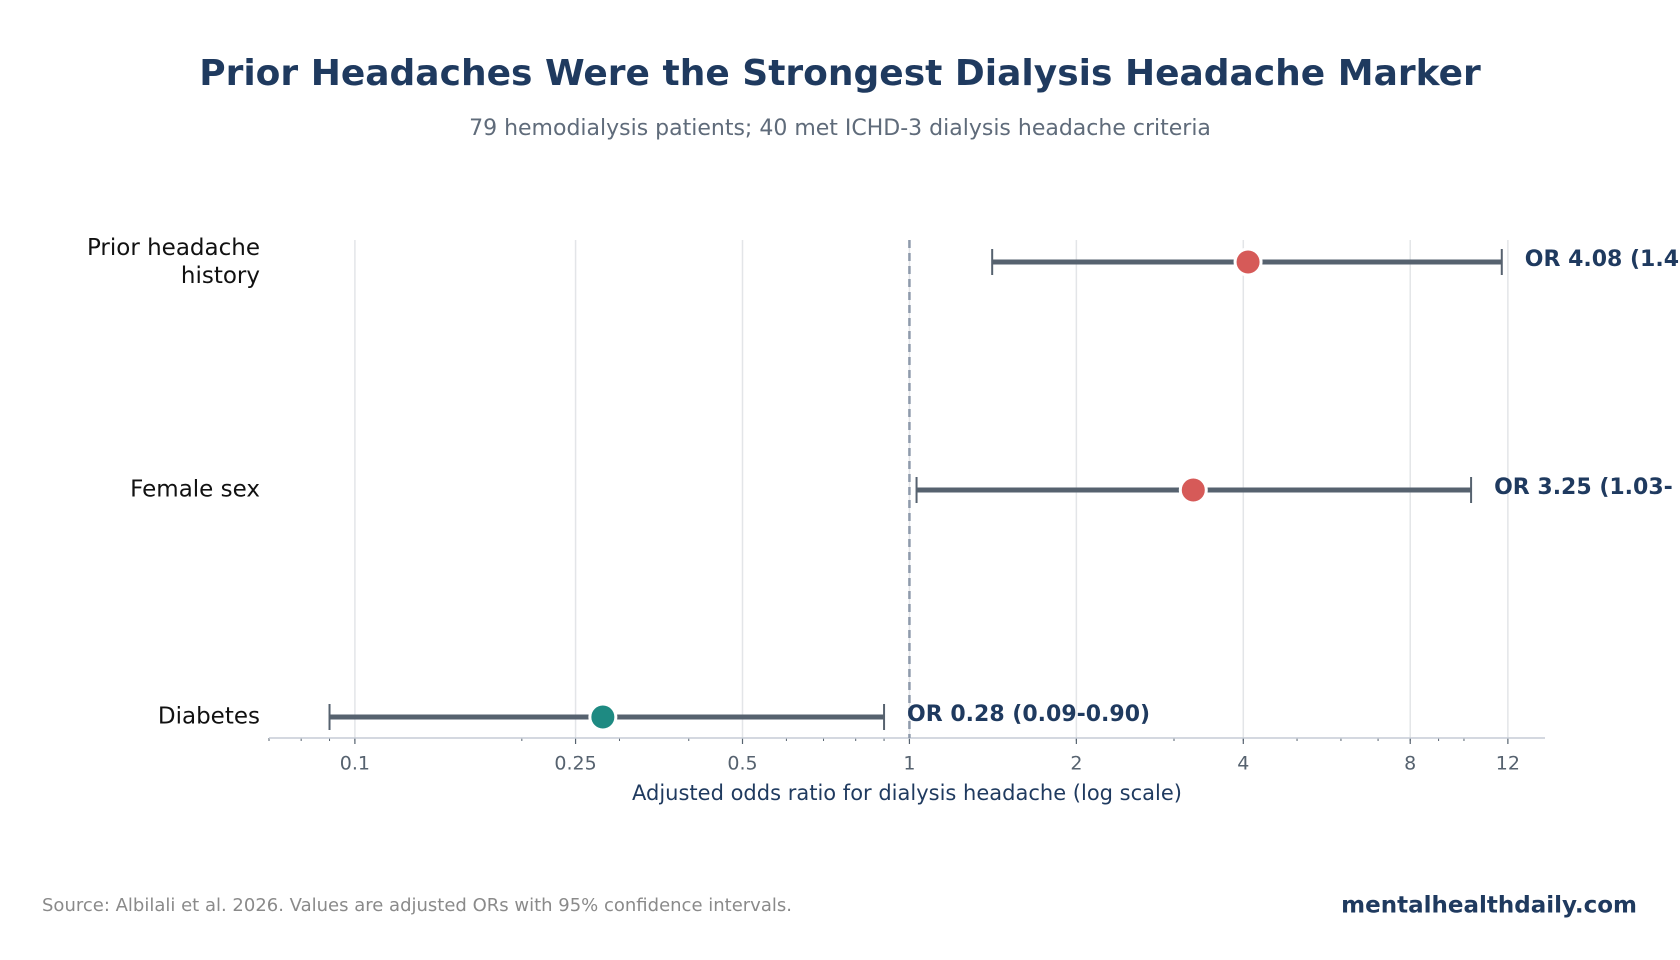 The image size is (1680, 960). Describe the element at coordinates (1028, 714) in the screenshot. I see `value-label: OR 0.28 (0.09-0.90)` at that location.